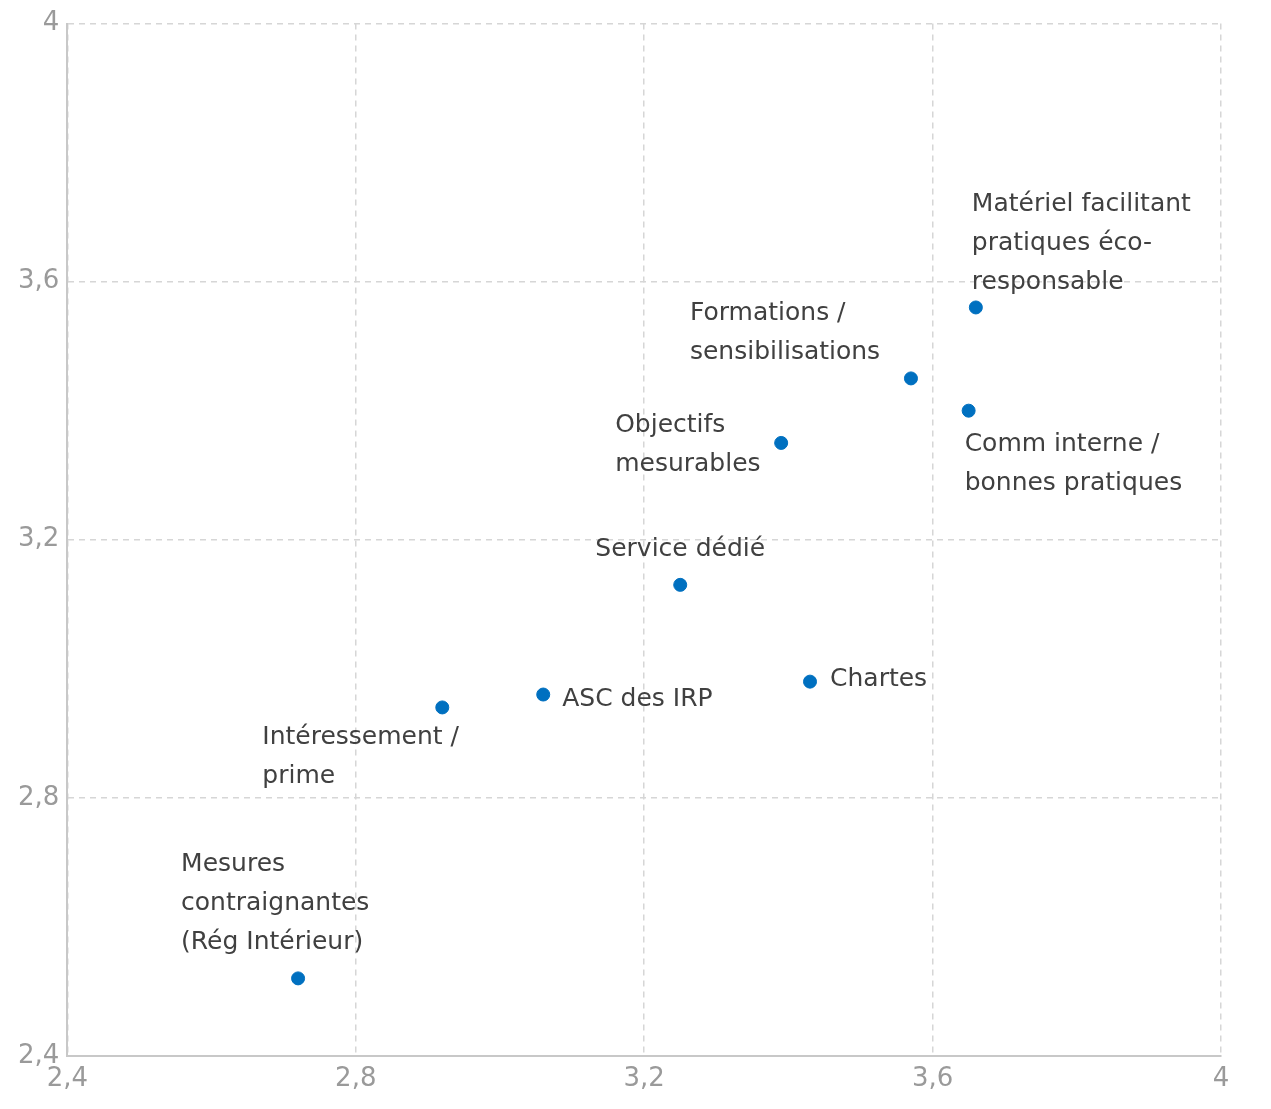 The width and height of the screenshot is (1271, 1109). What do you see at coordinates (1221, 1077) in the screenshot?
I see `x-tick-label: 4` at bounding box center [1221, 1077].